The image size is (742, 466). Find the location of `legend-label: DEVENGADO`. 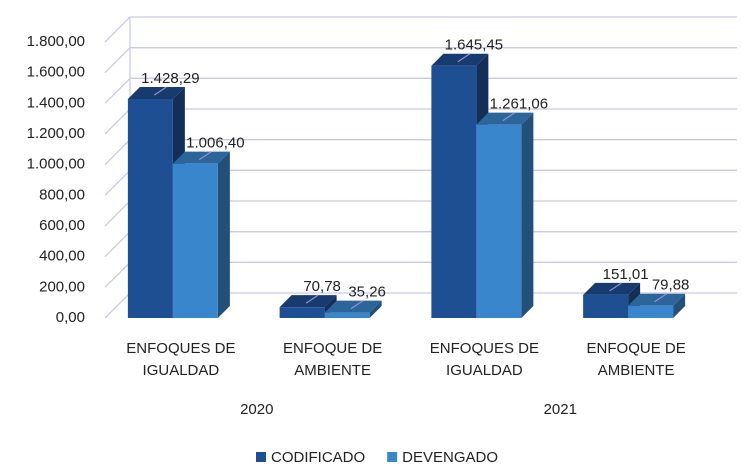

legend-label: DEVENGADO is located at coordinates (450, 457).